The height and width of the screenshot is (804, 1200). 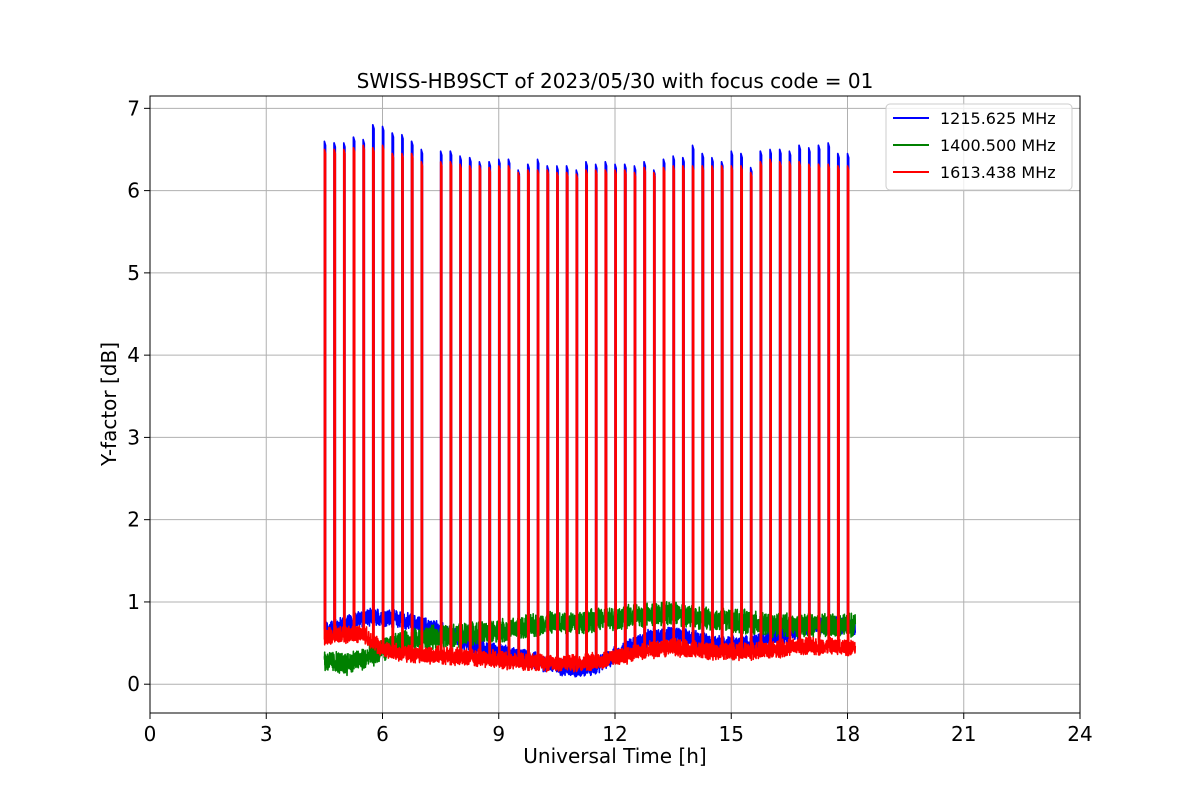 I want to click on x-tick-label: 6, so click(x=382, y=734).